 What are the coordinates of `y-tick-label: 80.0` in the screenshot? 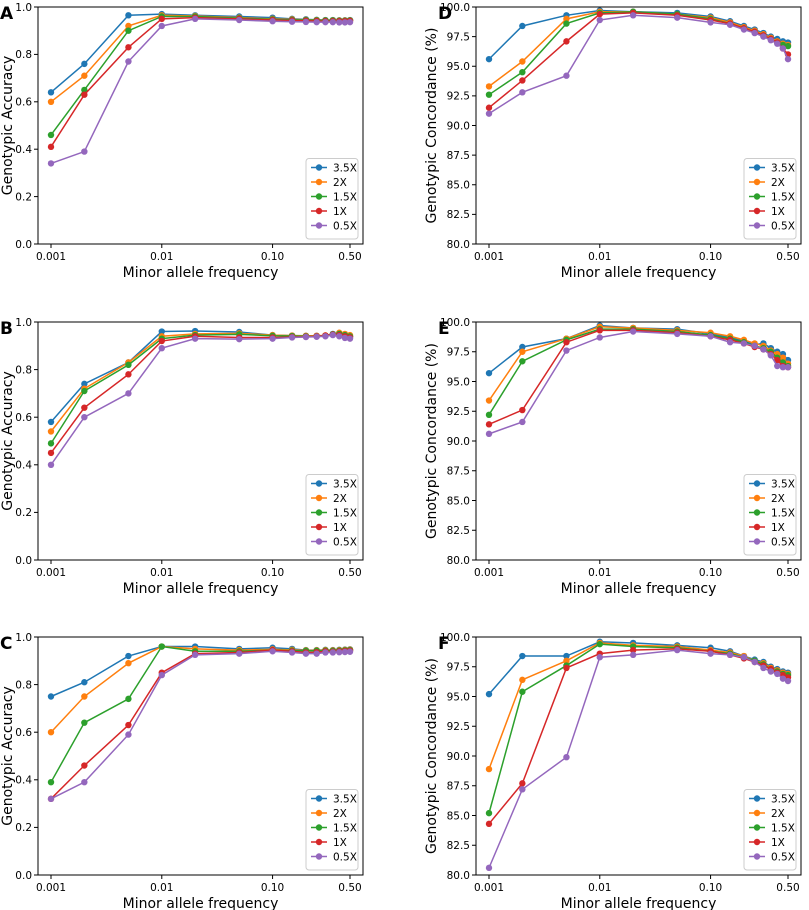 It's located at (458, 876).